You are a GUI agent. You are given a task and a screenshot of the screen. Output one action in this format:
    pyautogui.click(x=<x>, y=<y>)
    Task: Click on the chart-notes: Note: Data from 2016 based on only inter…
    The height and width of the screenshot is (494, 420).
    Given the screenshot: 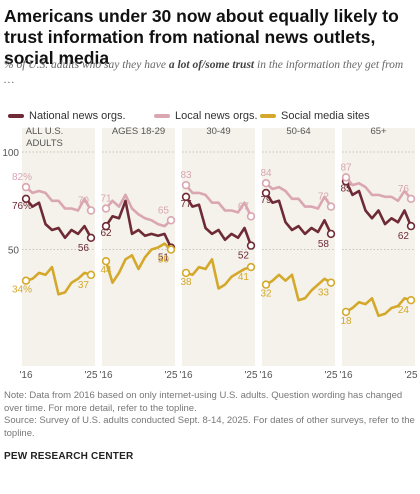 What is the action you would take?
    pyautogui.click(x=210, y=415)
    